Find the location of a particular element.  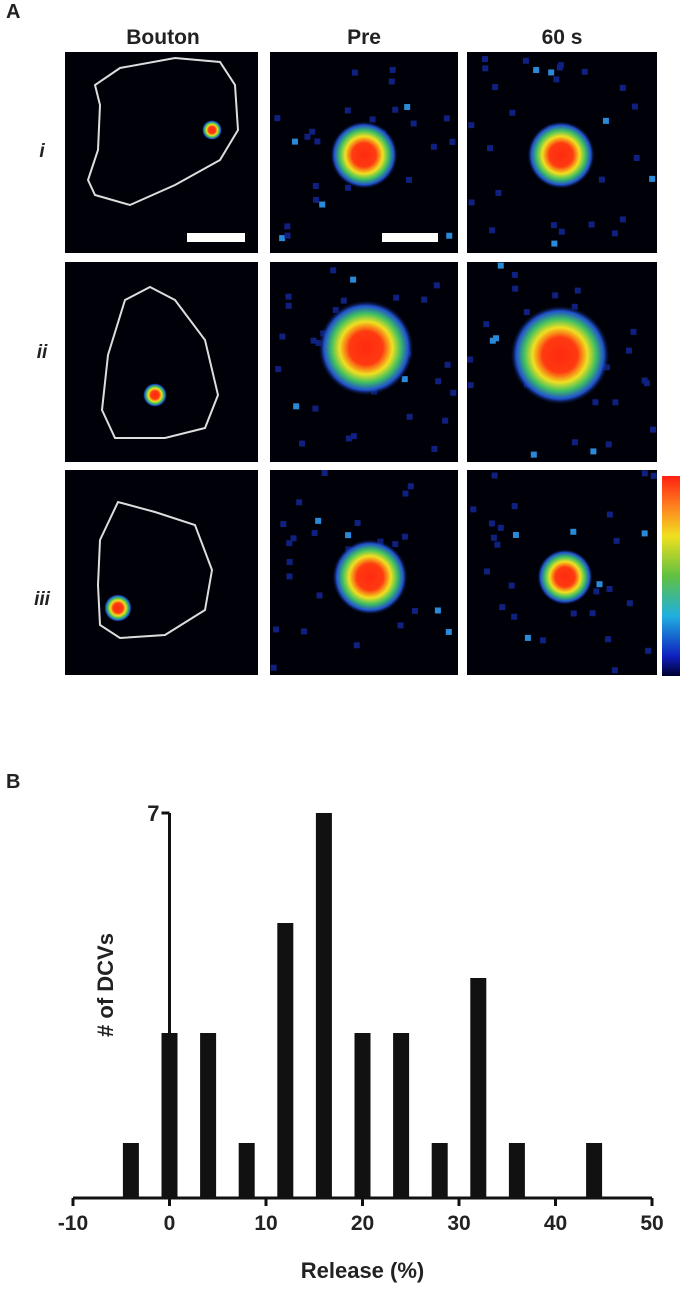

x-tick-label: 30 is located at coordinates (458, 1223).